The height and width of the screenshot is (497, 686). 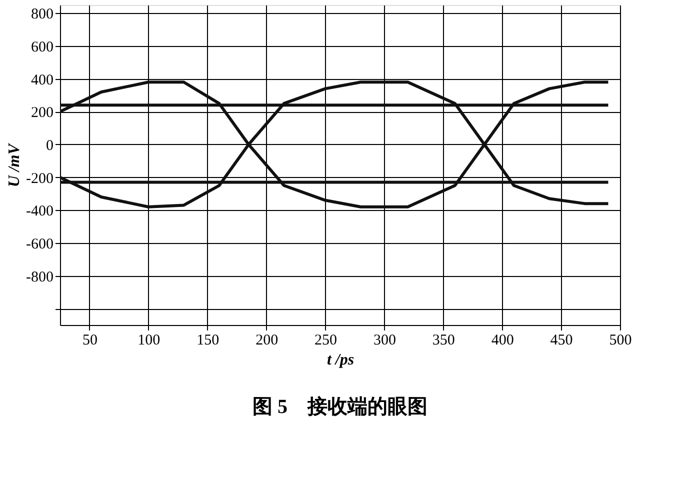 I want to click on x-tick-label: 100, so click(x=149, y=340).